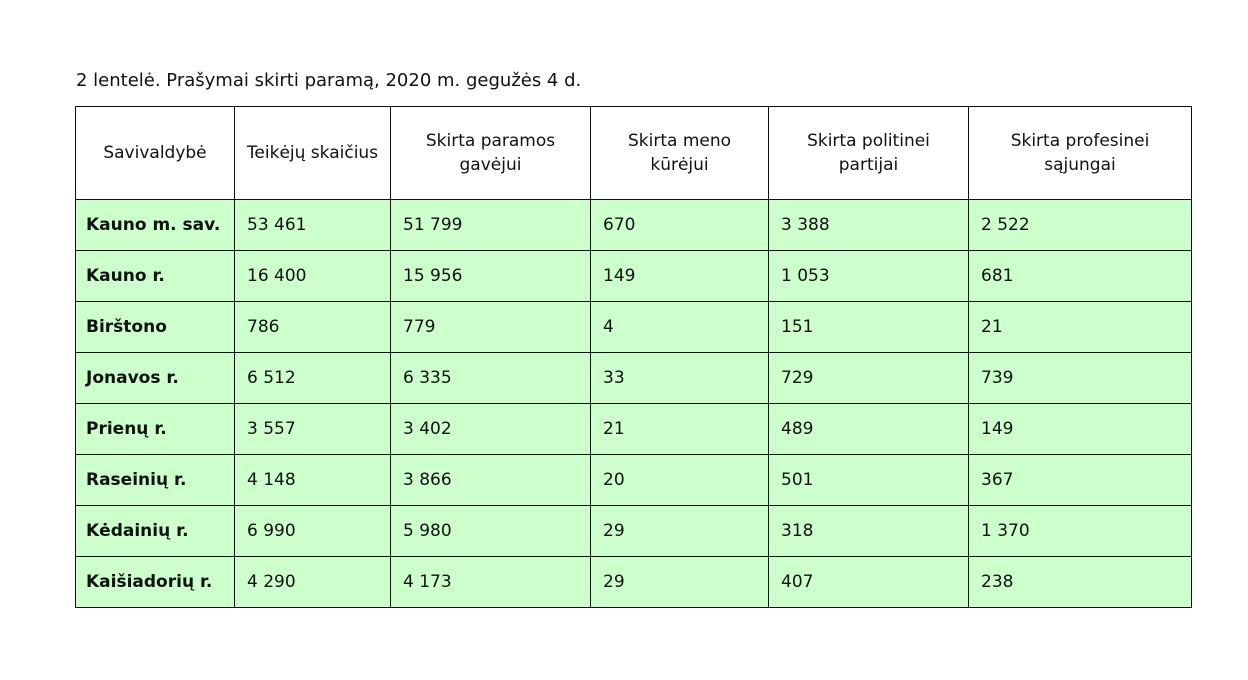  Describe the element at coordinates (312, 531) in the screenshot. I see `value-cell: 6 990` at that location.